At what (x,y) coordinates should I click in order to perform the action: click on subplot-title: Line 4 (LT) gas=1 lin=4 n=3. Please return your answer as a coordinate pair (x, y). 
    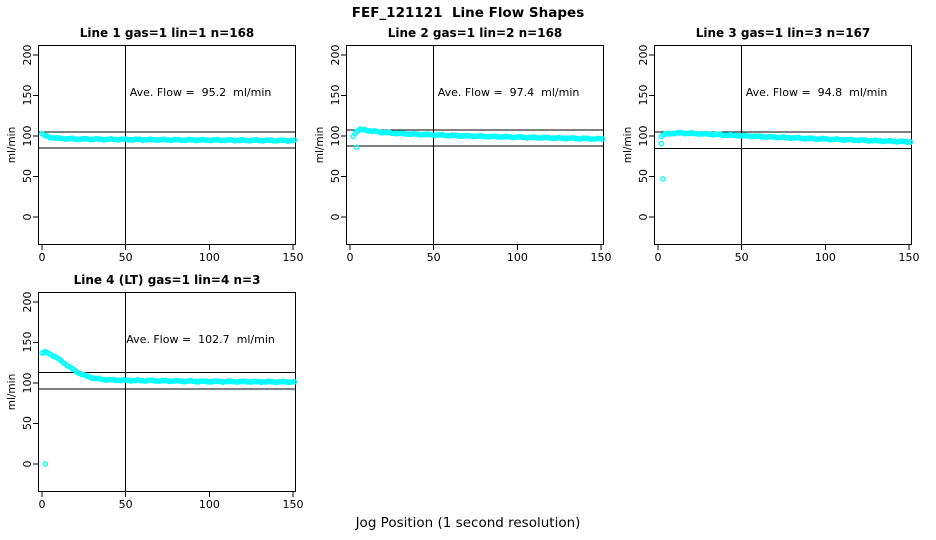
    Looking at the image, I should click on (167, 280).